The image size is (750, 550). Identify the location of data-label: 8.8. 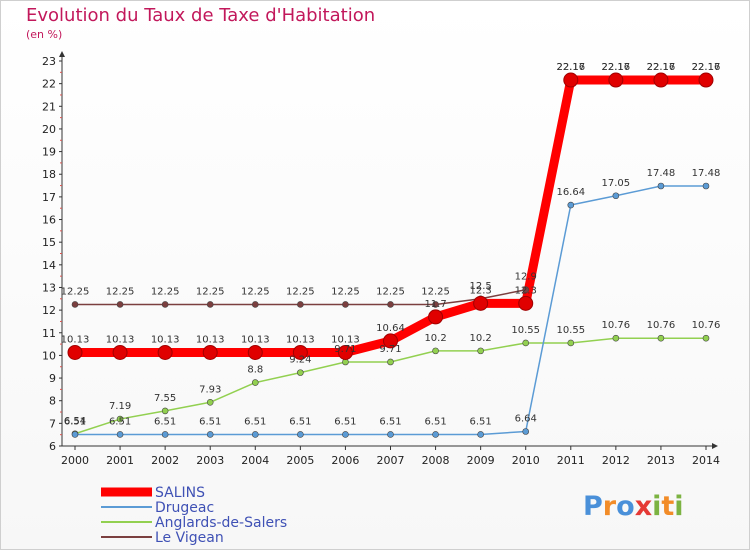
(255, 370).